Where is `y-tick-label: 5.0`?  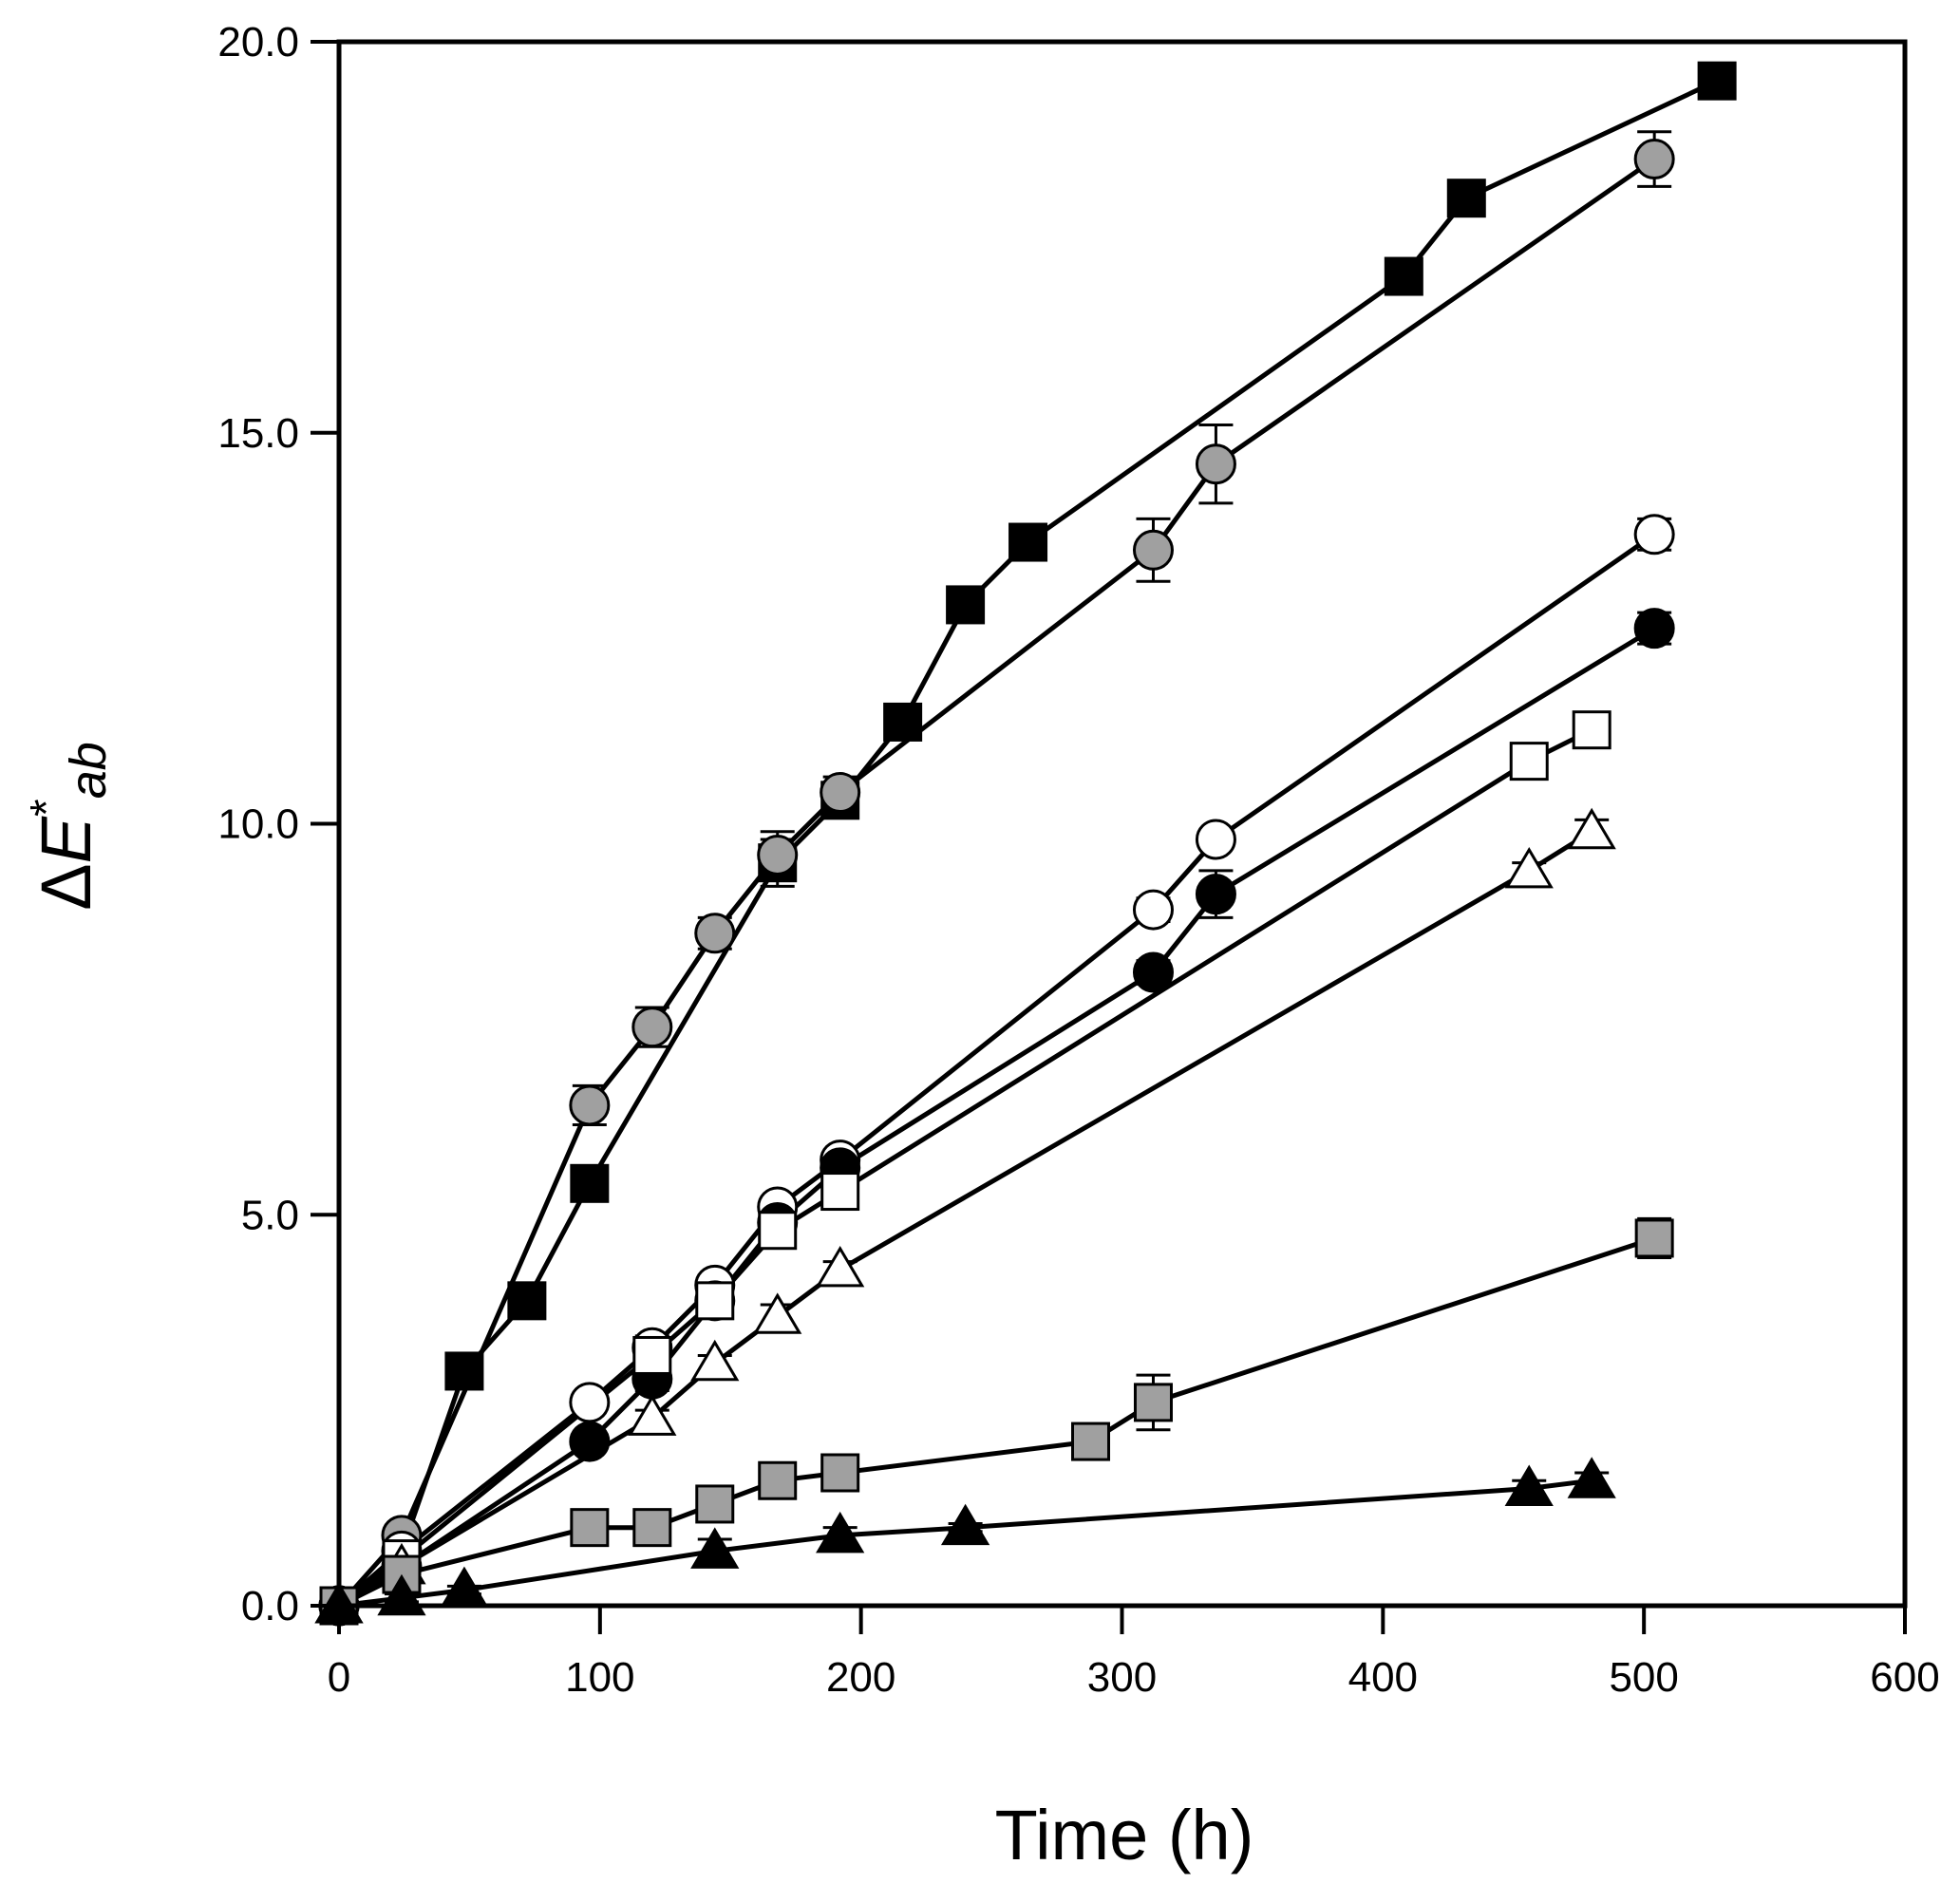 y-tick-label: 5.0 is located at coordinates (270, 1215).